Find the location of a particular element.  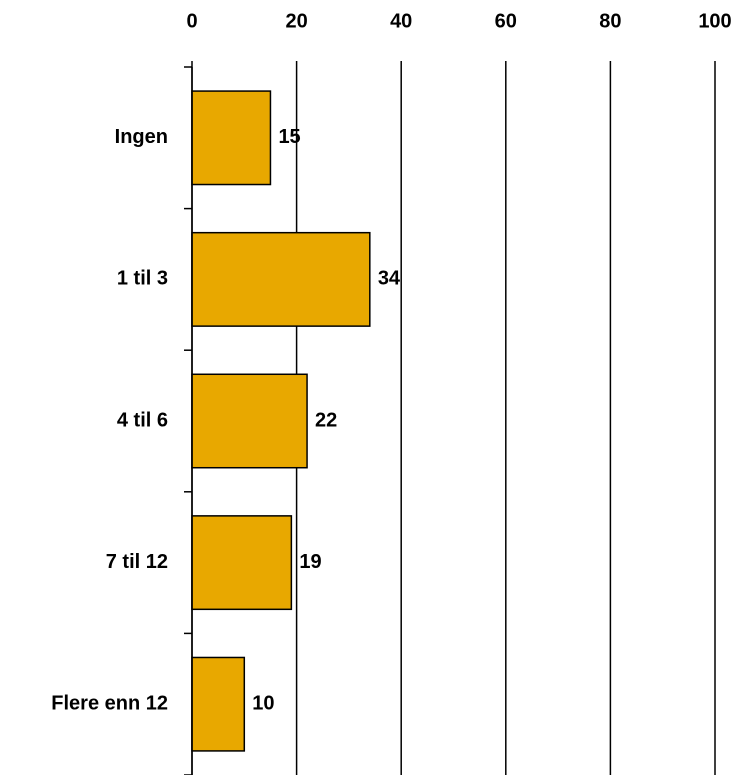

data-label: 15 is located at coordinates (289, 137).